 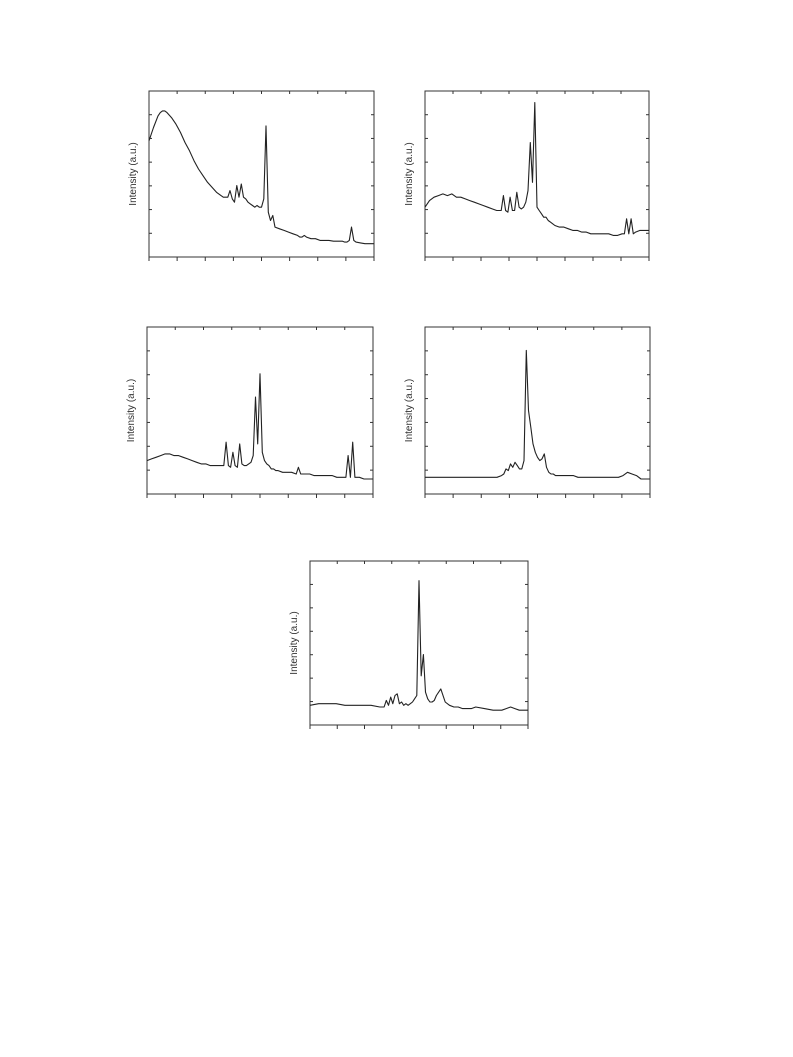 I want to click on spectrum-panel-2: Intensity (a.u.), so click(x=527, y=175).